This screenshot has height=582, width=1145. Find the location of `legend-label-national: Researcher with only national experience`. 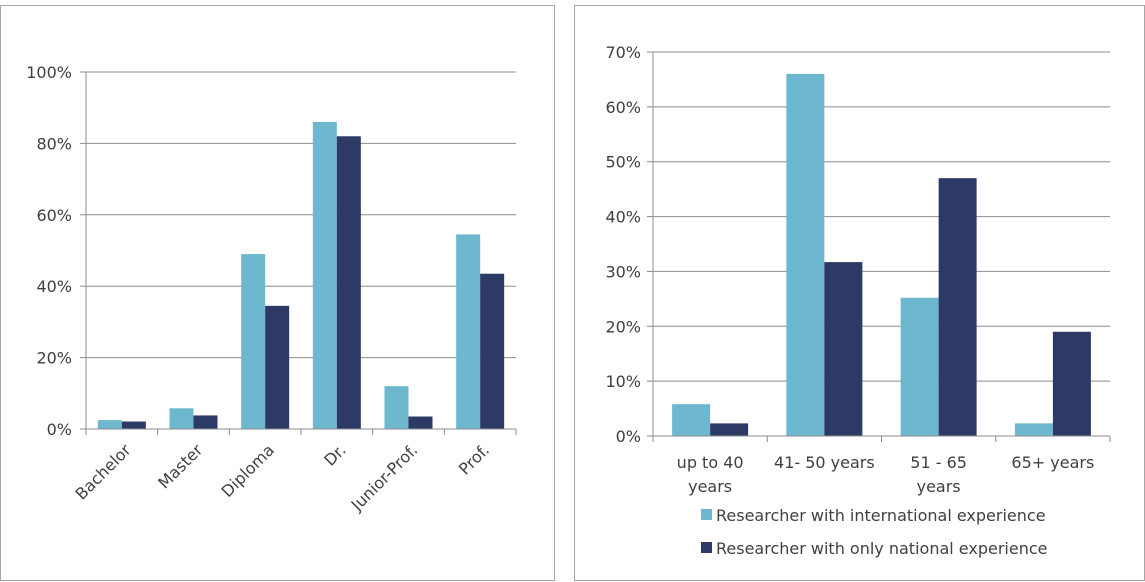

legend-label-national: Researcher with only national experience is located at coordinates (881, 548).